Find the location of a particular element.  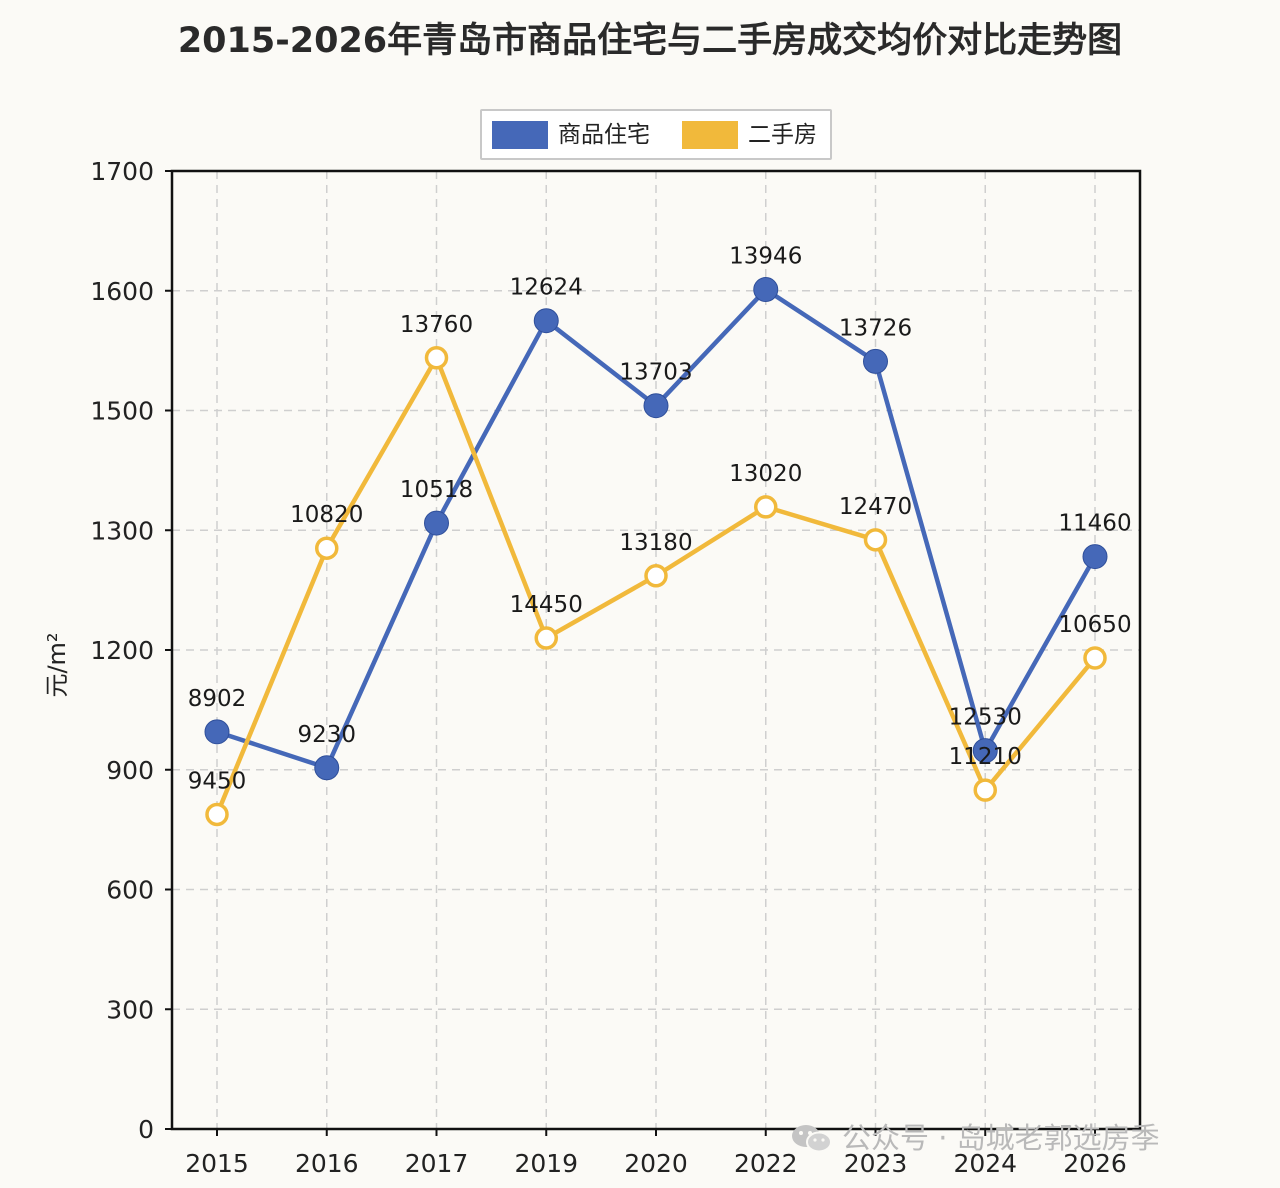

data-label-commercial: 13946 is located at coordinates (765, 257).